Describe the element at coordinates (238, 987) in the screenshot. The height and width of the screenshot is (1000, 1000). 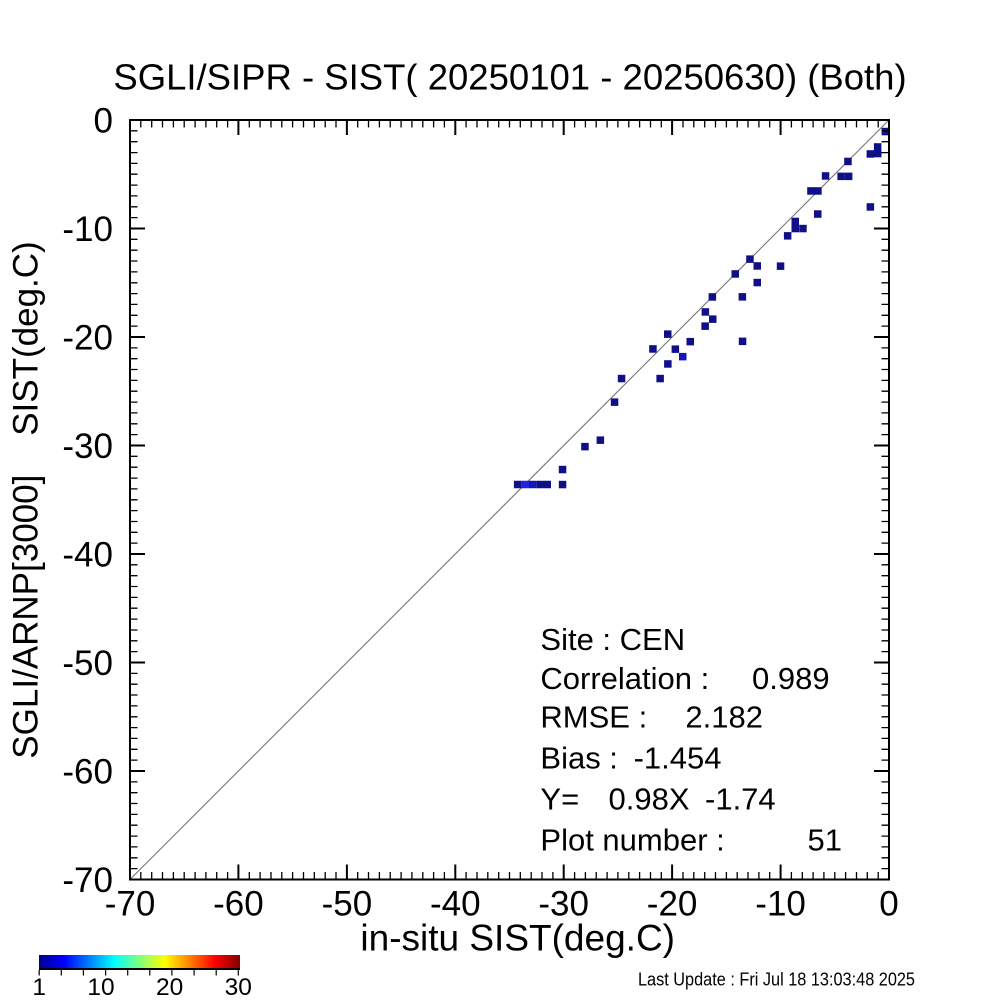
I see `svg-text: 30` at that location.